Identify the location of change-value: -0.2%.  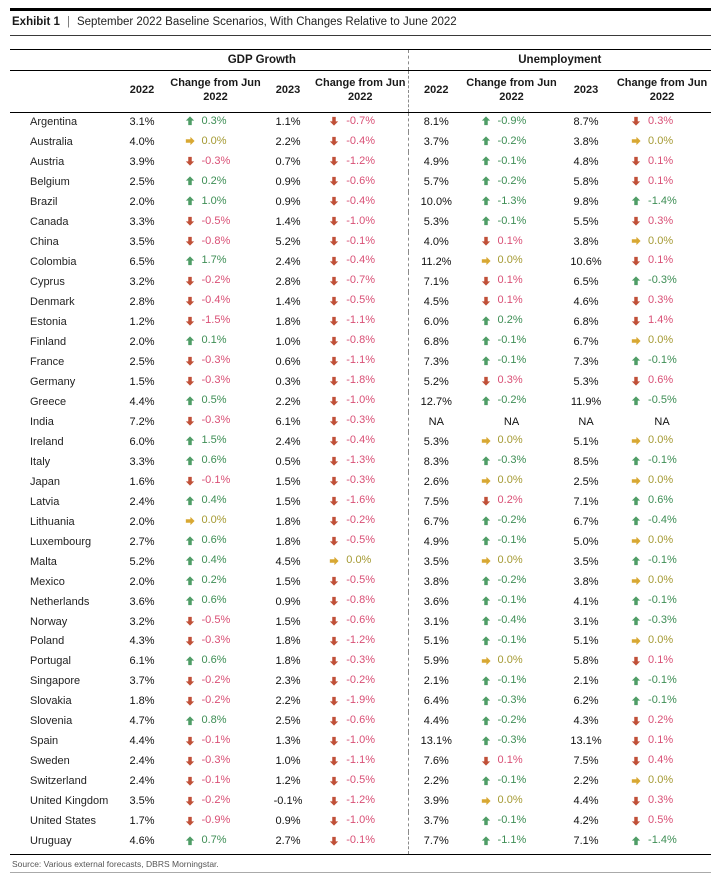
(512, 400).